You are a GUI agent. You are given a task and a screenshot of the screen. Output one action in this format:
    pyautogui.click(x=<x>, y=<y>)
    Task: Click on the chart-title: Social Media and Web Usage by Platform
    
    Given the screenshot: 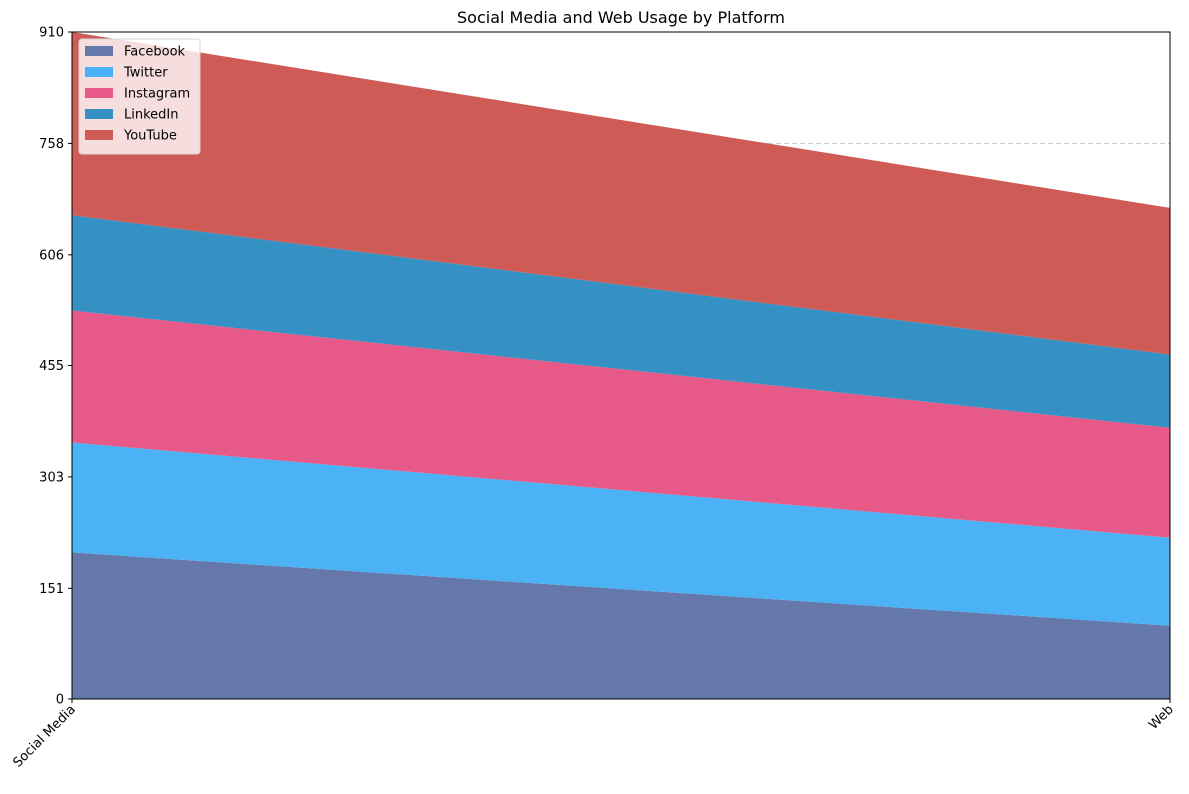 What is the action you would take?
    pyautogui.click(x=621, y=17)
    